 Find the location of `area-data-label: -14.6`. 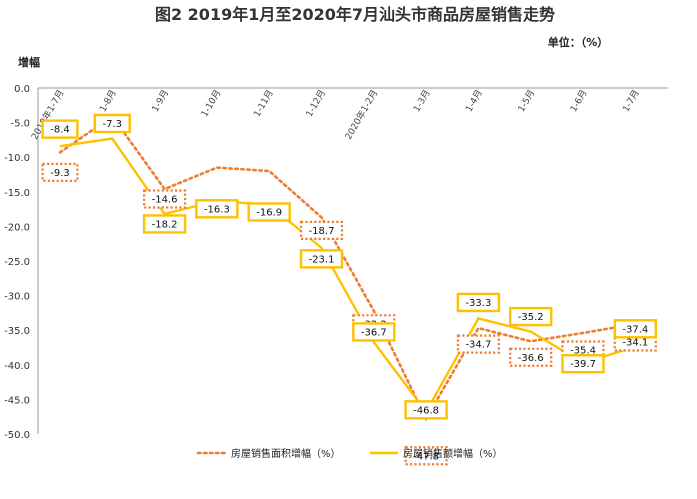

area-data-label: -14.6 is located at coordinates (165, 200).